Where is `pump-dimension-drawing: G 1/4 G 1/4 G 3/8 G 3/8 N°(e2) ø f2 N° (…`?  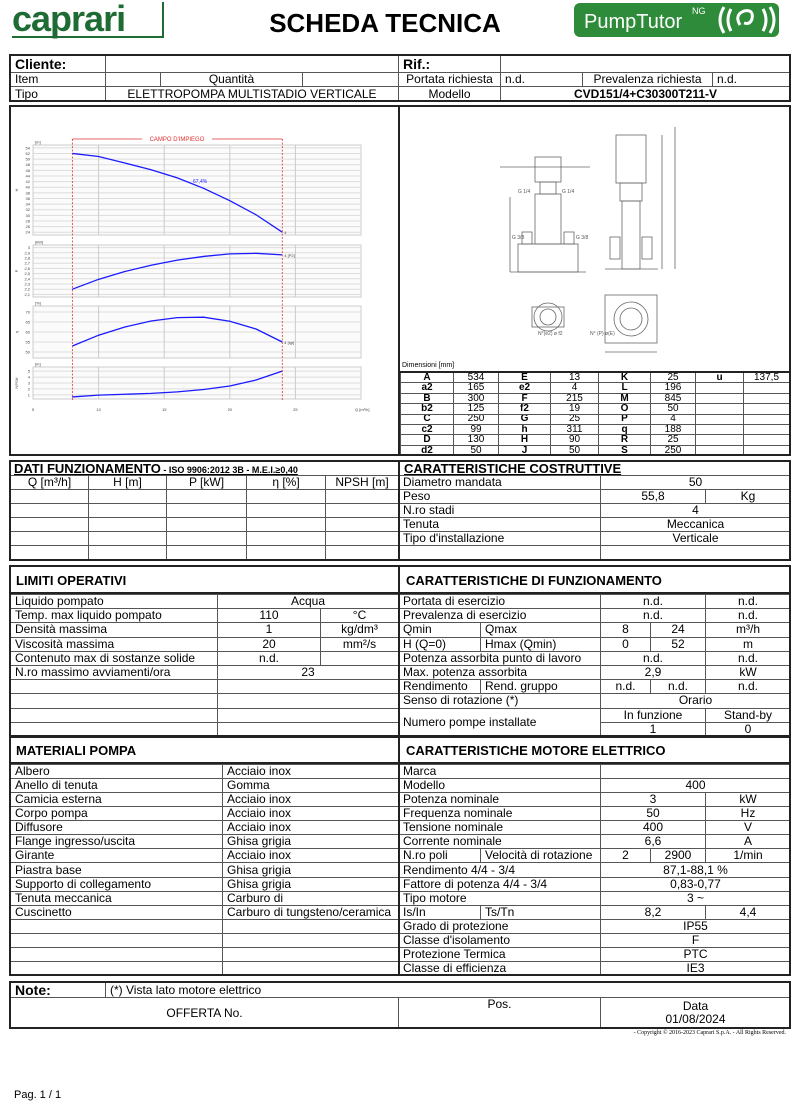 pump-dimension-drawing: G 1/4 G 1/4 G 3/8 G 3/8 N°(e2) ø f2 N° (… is located at coordinates (588, 240).